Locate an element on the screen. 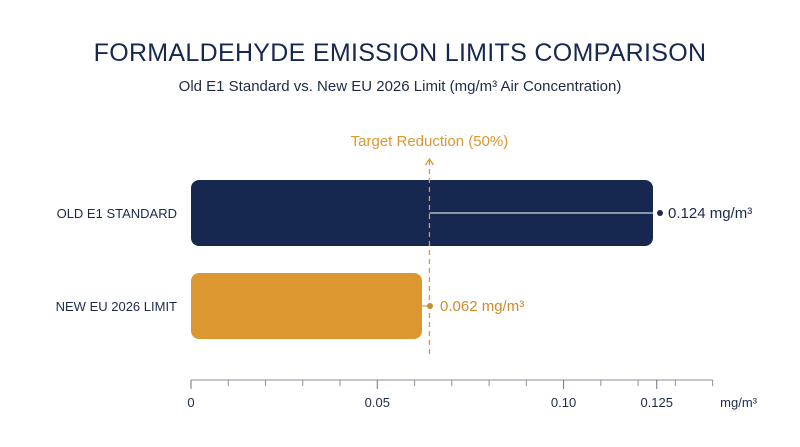 The image size is (800, 447). chart-title: FORMALDEHYDE EMISSION LIMITS COMPARISON is located at coordinates (400, 53).